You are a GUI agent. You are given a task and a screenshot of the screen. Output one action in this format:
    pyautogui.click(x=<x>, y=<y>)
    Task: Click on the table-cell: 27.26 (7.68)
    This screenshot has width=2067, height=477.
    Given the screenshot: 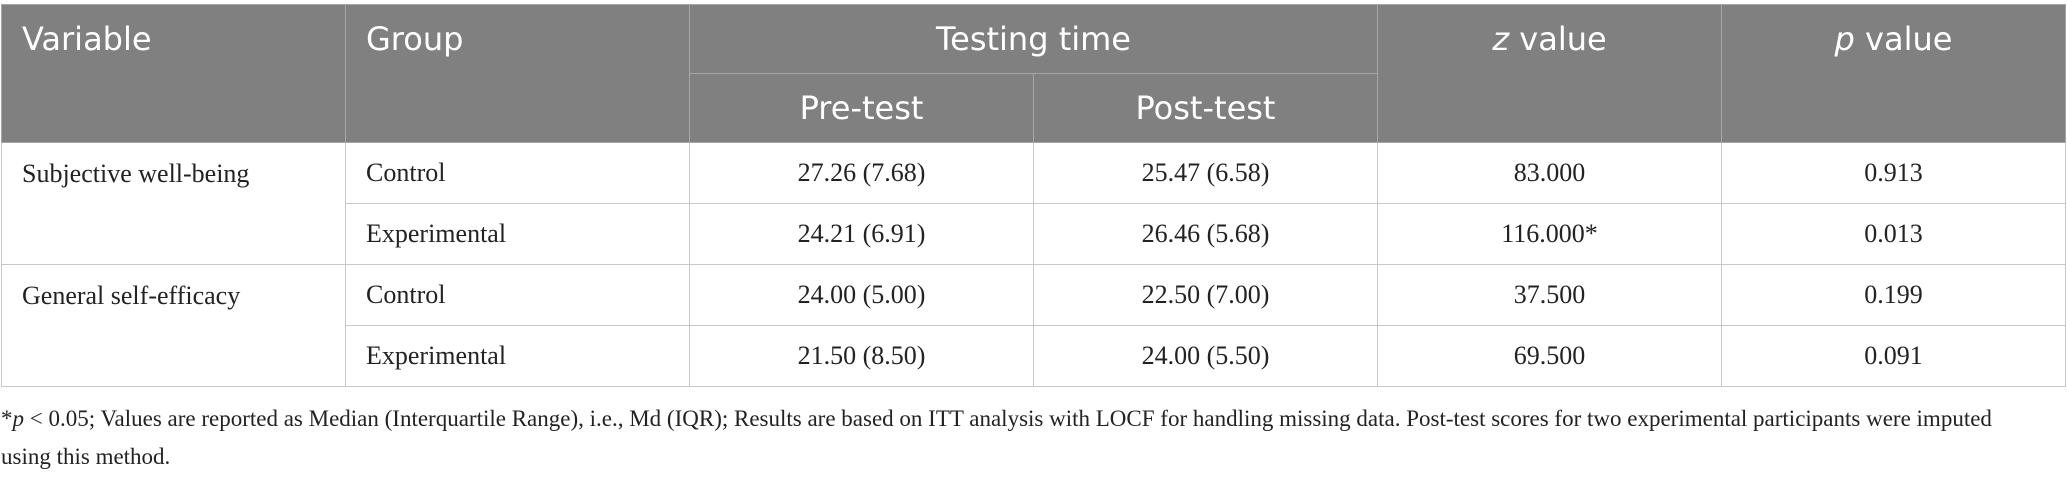 What is the action you would take?
    pyautogui.click(x=861, y=173)
    